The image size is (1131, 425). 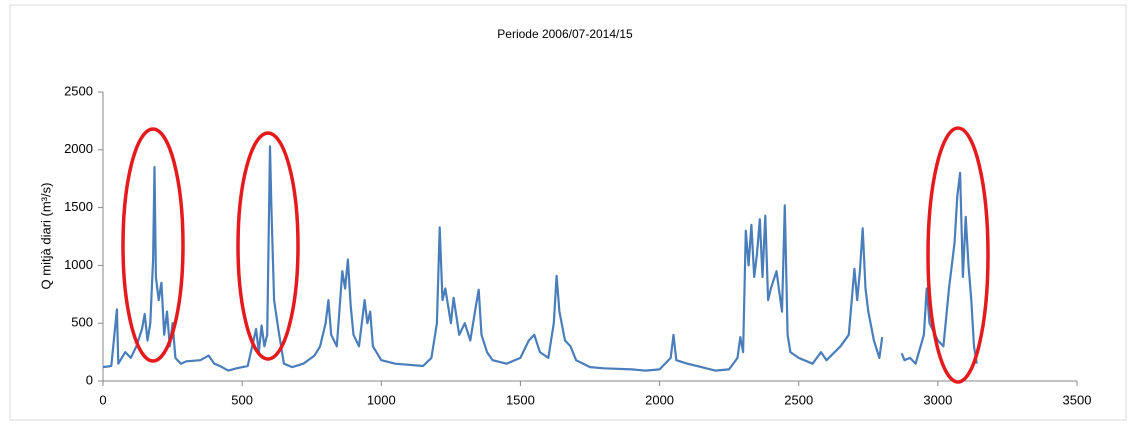 I want to click on x-tick-label: 3000, so click(x=937, y=399).